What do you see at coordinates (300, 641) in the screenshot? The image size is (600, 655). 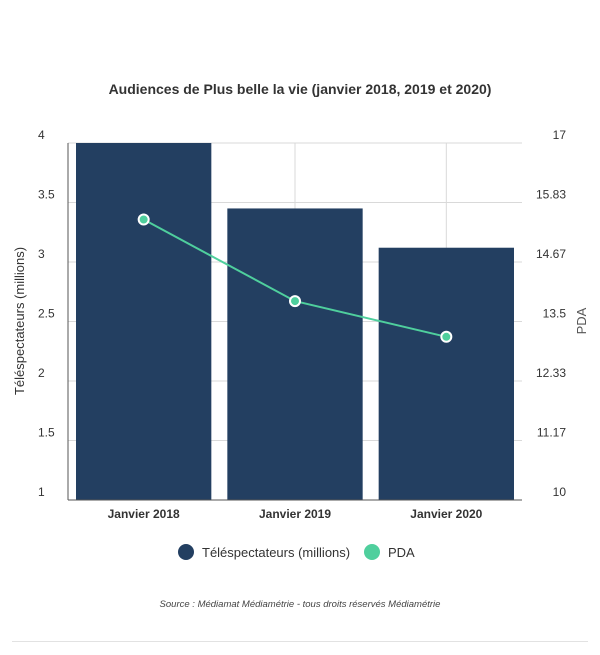 I see `footer-divider` at bounding box center [300, 641].